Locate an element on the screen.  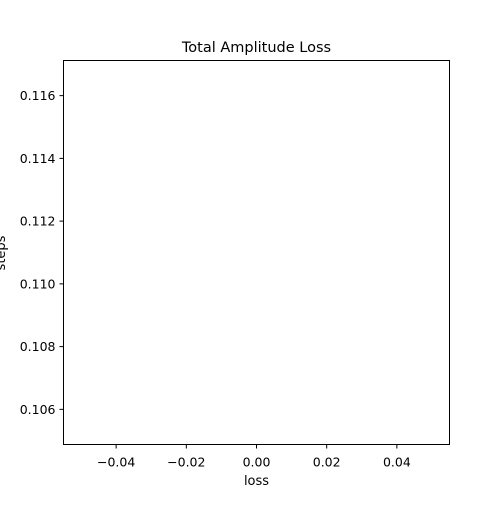
x-tick-label: 0.02 is located at coordinates (327, 462).